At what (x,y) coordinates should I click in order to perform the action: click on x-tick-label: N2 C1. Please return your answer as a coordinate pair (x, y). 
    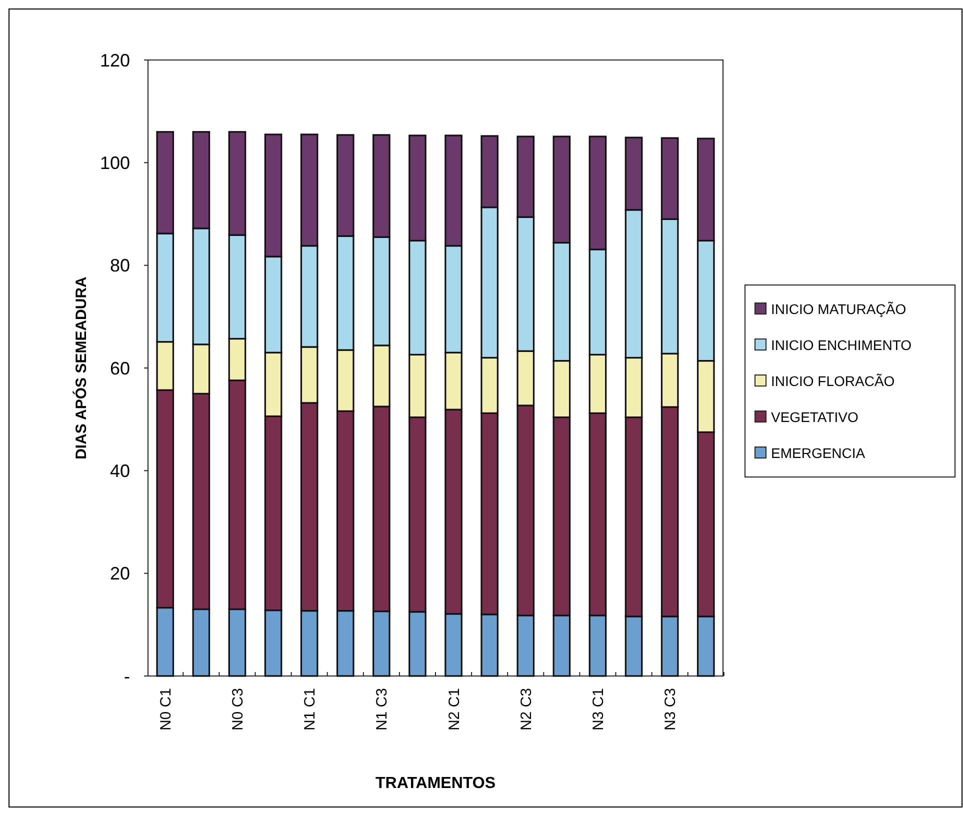
    Looking at the image, I should click on (454, 709).